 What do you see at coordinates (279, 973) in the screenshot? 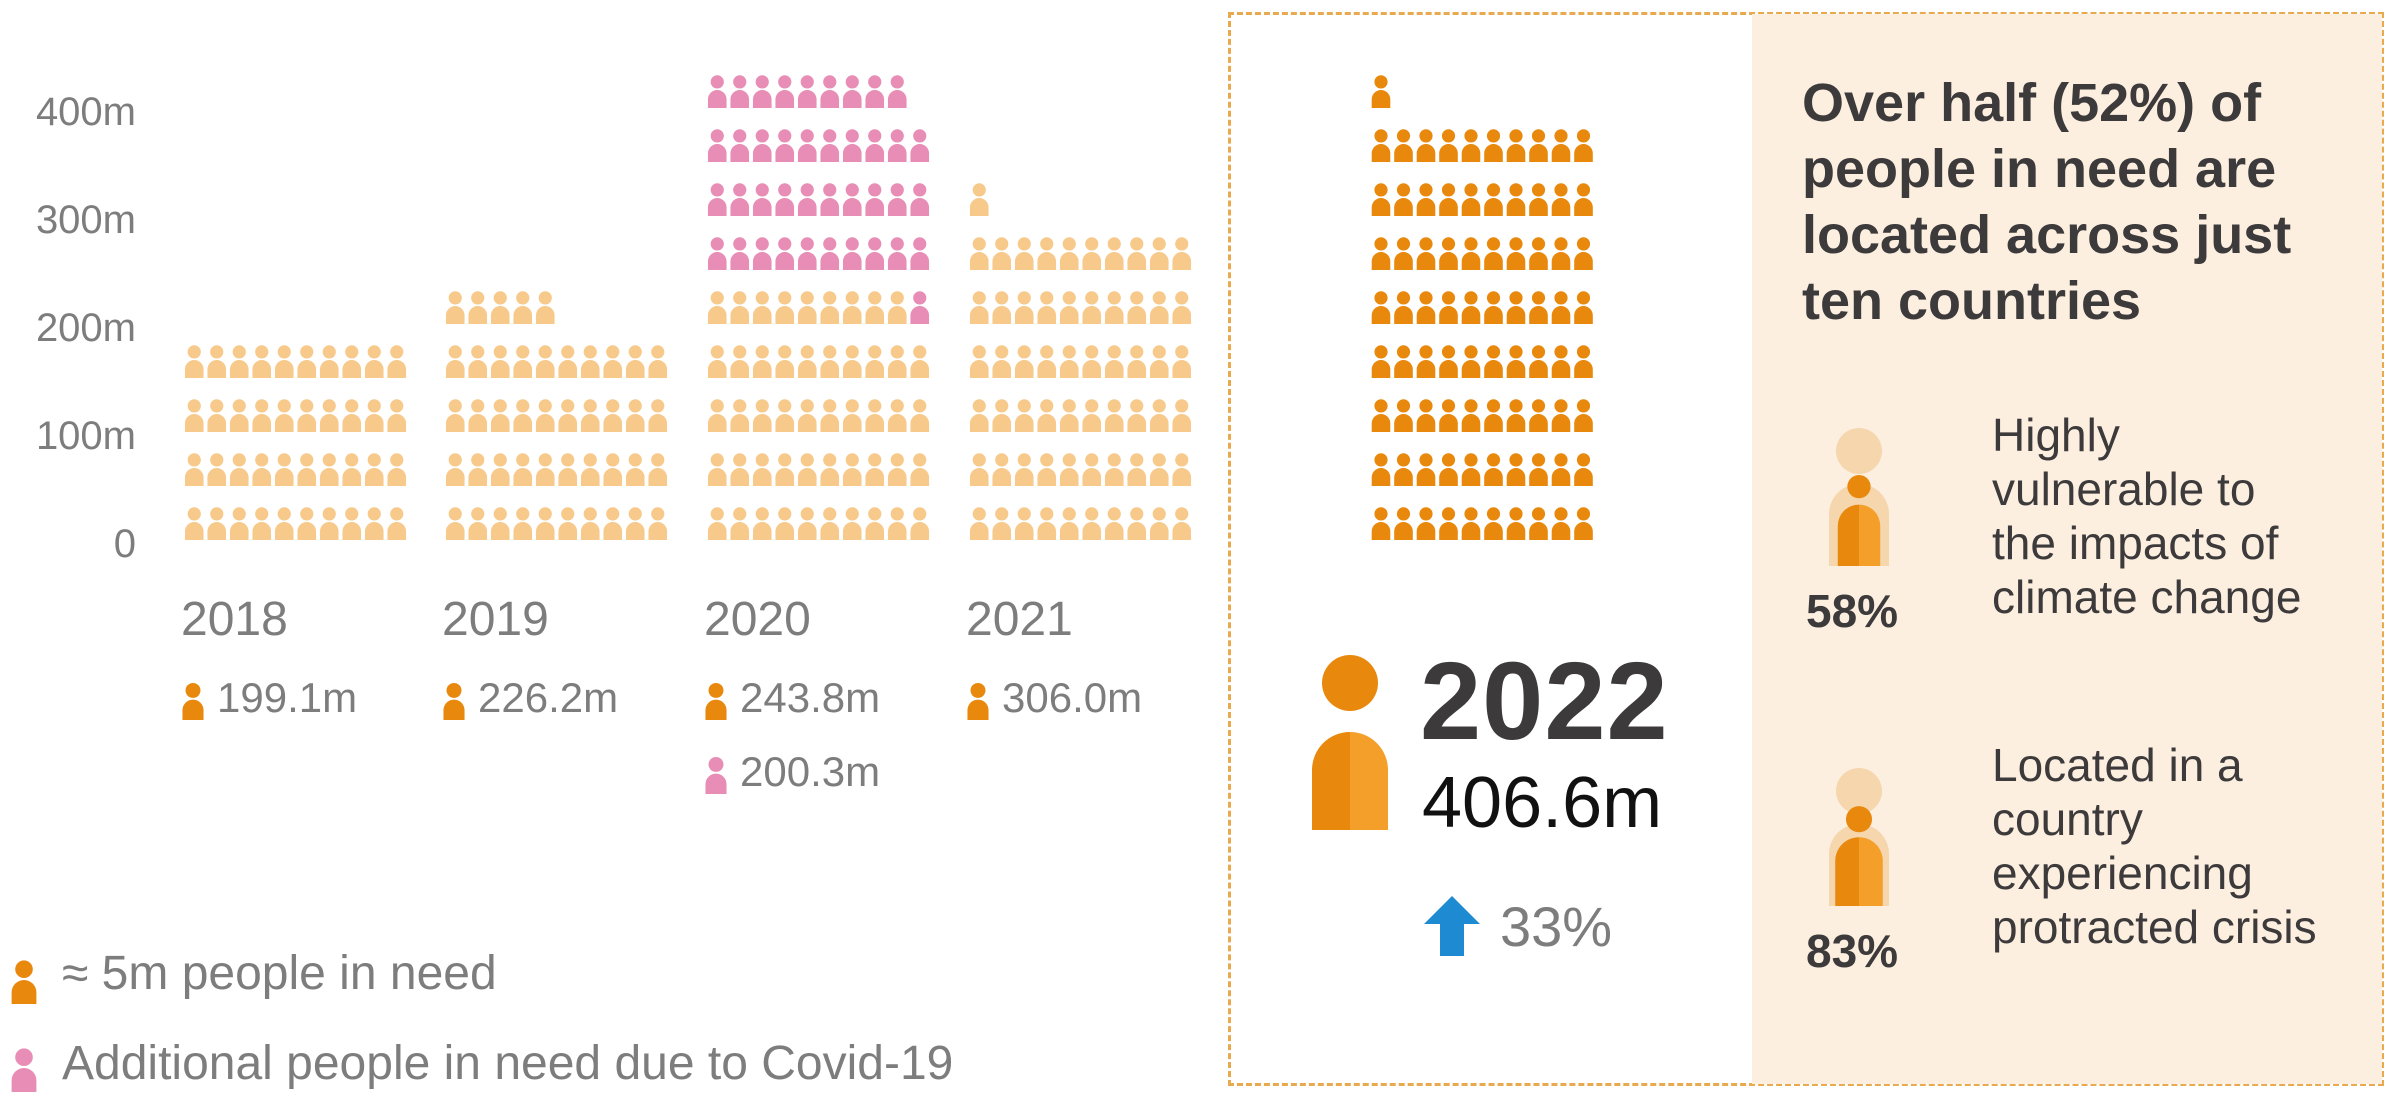
I see `legend-label-base: ≈ 5m people in need` at bounding box center [279, 973].